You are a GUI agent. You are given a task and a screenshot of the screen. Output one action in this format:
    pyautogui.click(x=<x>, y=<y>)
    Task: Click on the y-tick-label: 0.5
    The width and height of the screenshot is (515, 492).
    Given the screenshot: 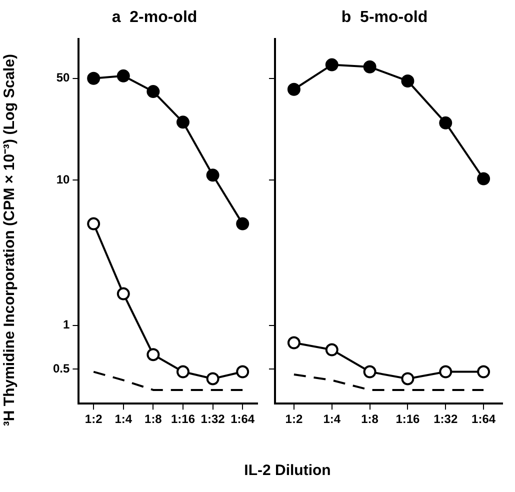 What is the action you would take?
    pyautogui.click(x=61, y=369)
    